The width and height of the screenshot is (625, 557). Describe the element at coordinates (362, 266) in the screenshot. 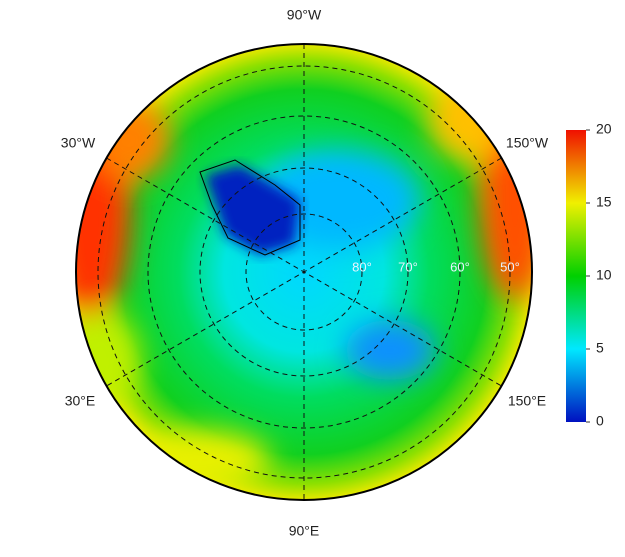

I see `latitude-label: 80°` at that location.